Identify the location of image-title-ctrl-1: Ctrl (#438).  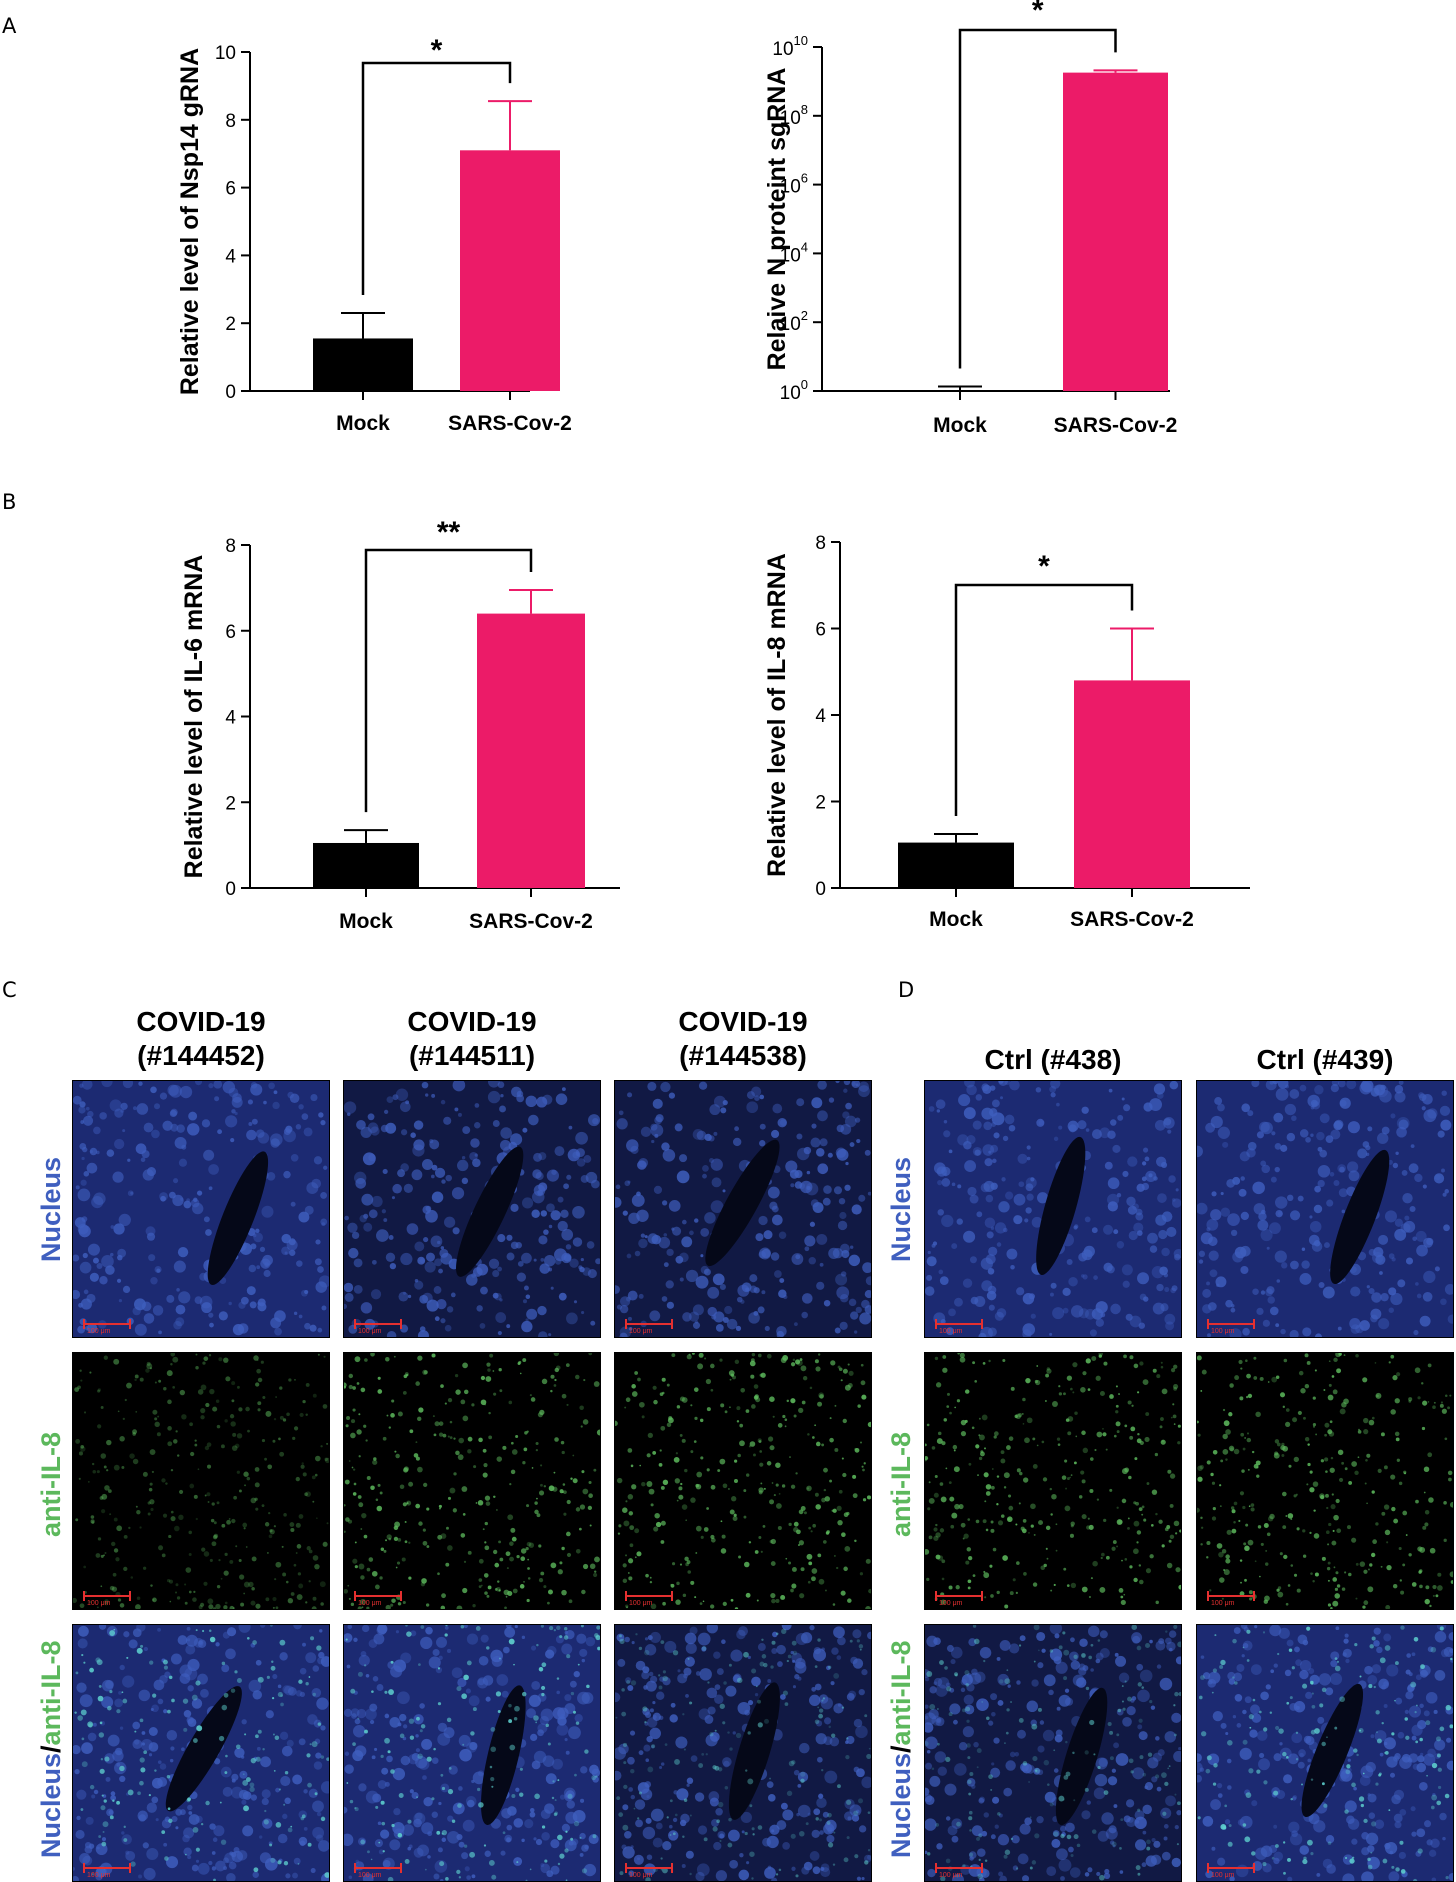
(1053, 1060).